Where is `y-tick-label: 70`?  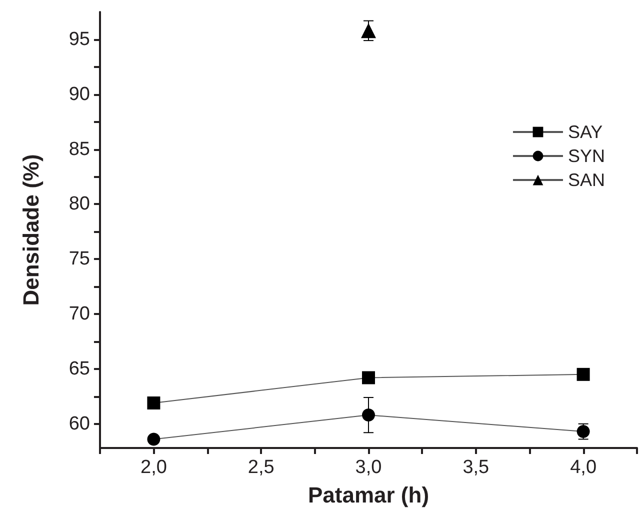
y-tick-label: 70 is located at coordinates (79, 314).